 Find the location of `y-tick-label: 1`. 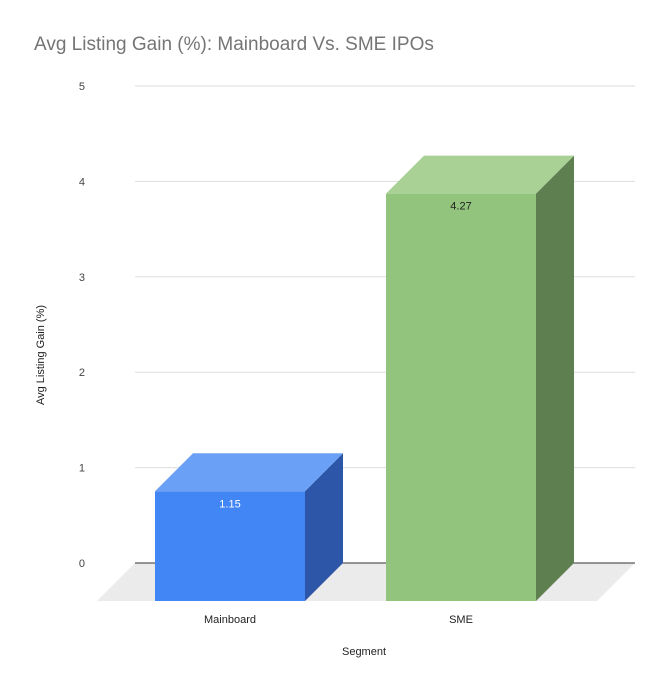

y-tick-label: 1 is located at coordinates (82, 469).